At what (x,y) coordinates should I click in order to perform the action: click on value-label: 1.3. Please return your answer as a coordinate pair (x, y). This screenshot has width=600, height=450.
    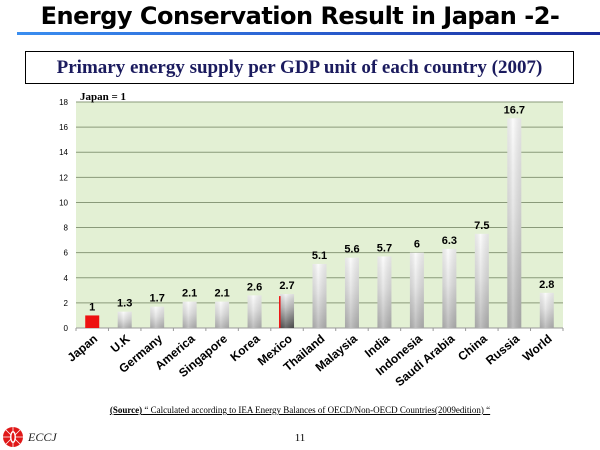
    Looking at the image, I should click on (124, 304).